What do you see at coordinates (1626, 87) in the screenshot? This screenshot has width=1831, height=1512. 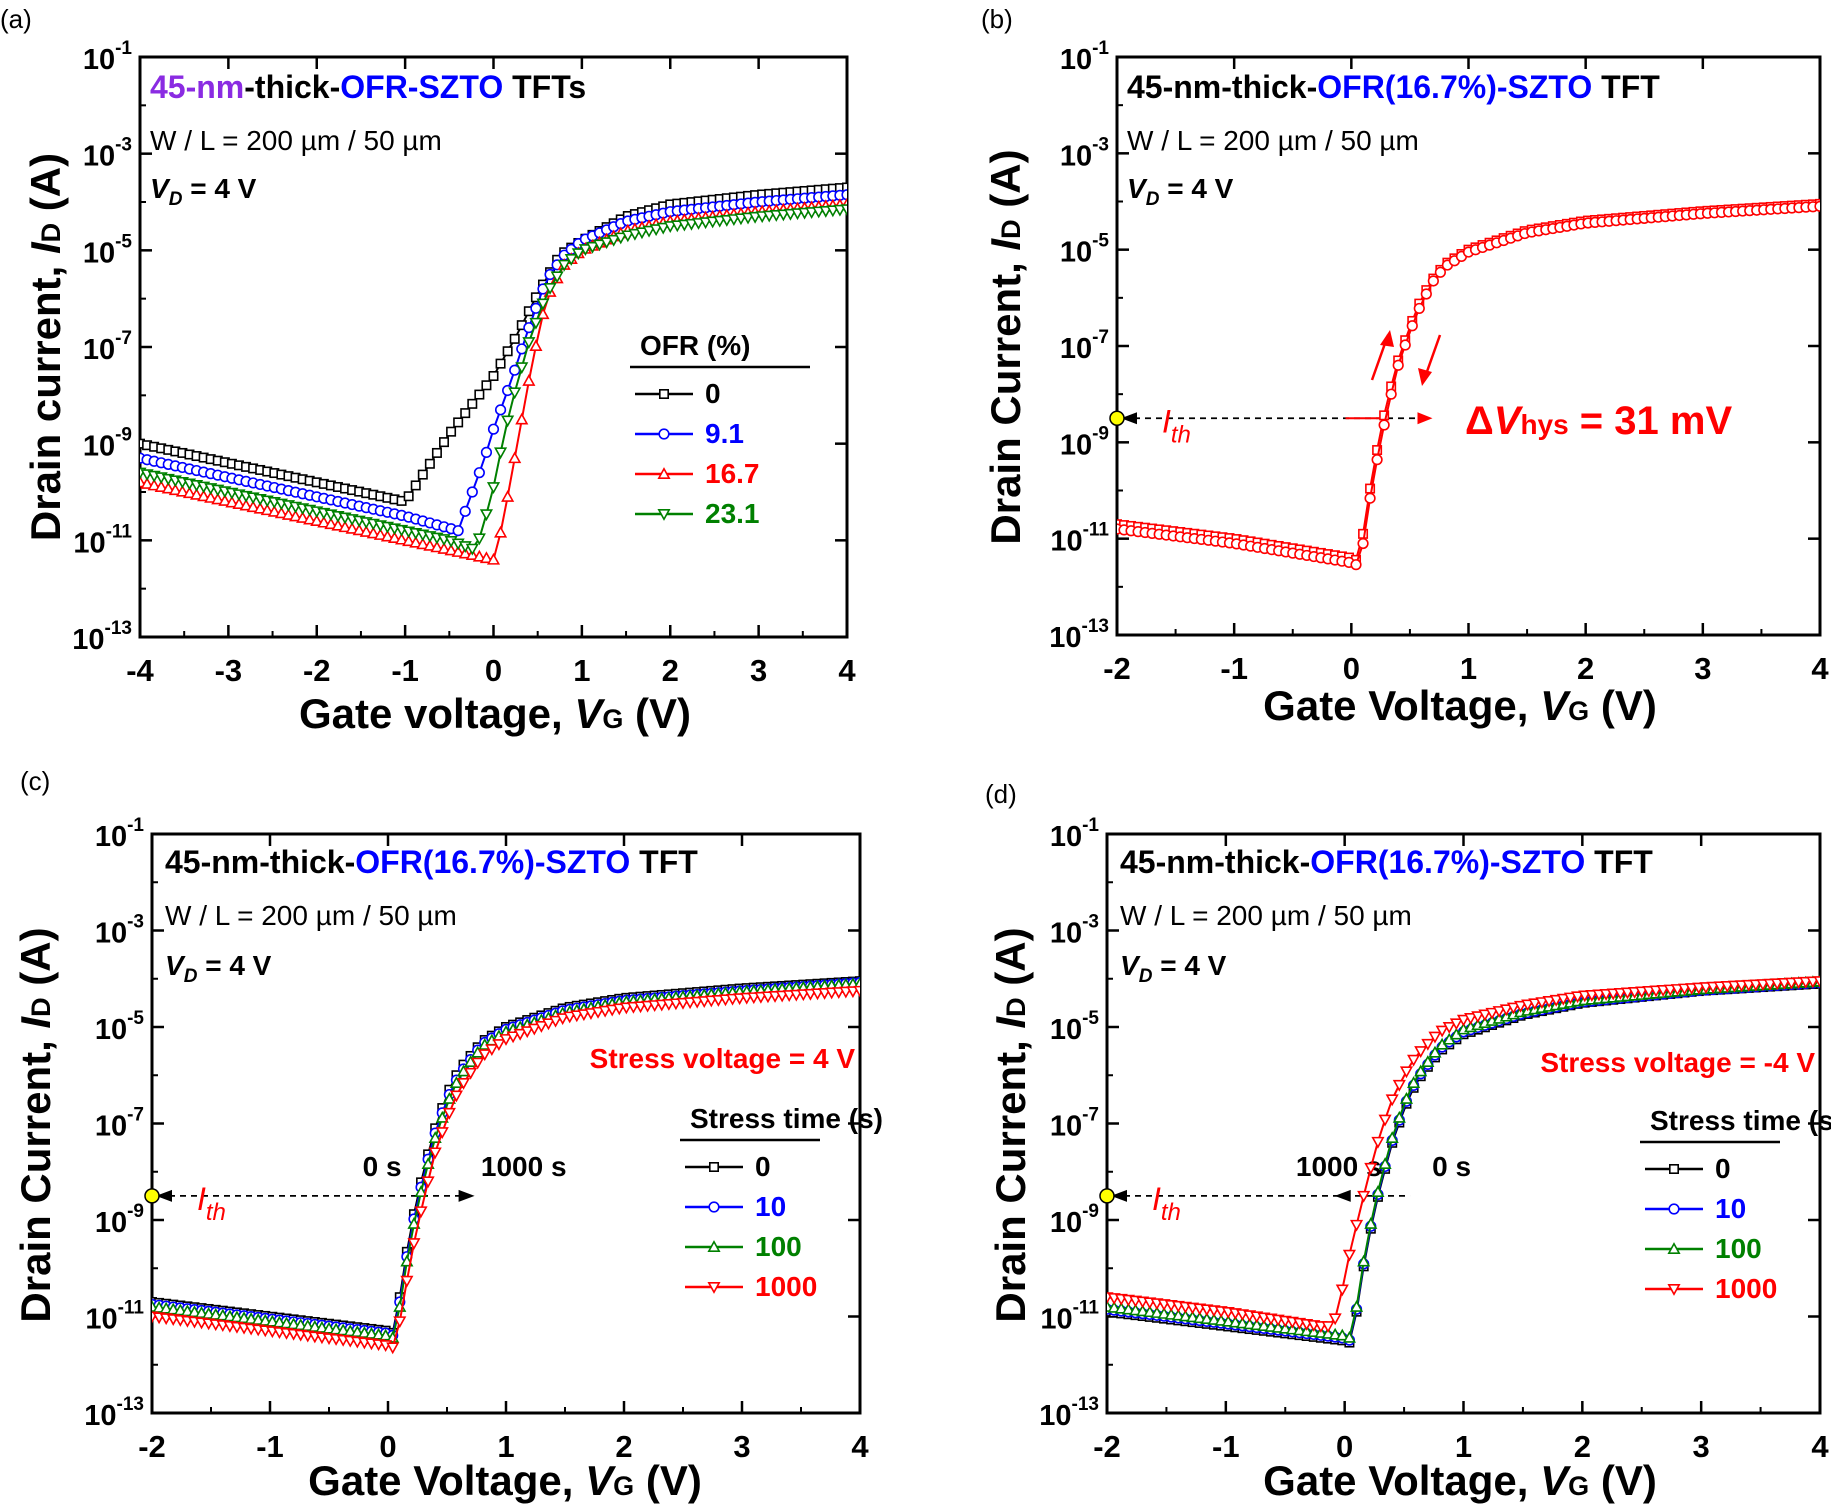 I see `title-part: TFT` at bounding box center [1626, 87].